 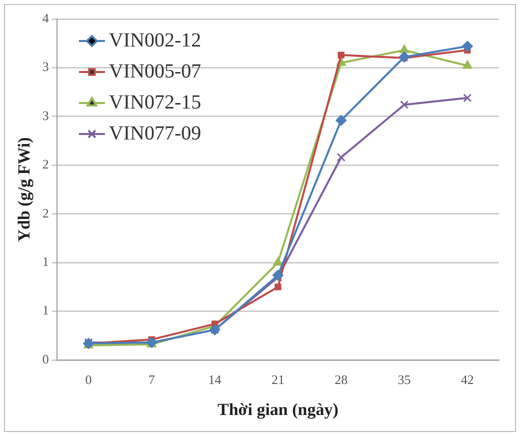 I want to click on y-tick-label: 4, so click(x=46, y=18).